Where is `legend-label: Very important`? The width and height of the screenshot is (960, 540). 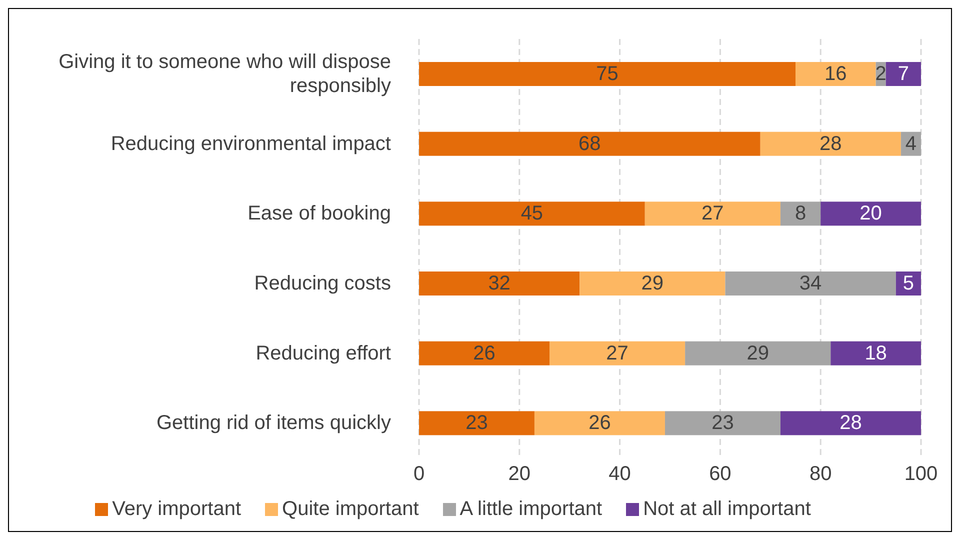 legend-label: Very important is located at coordinates (177, 509).